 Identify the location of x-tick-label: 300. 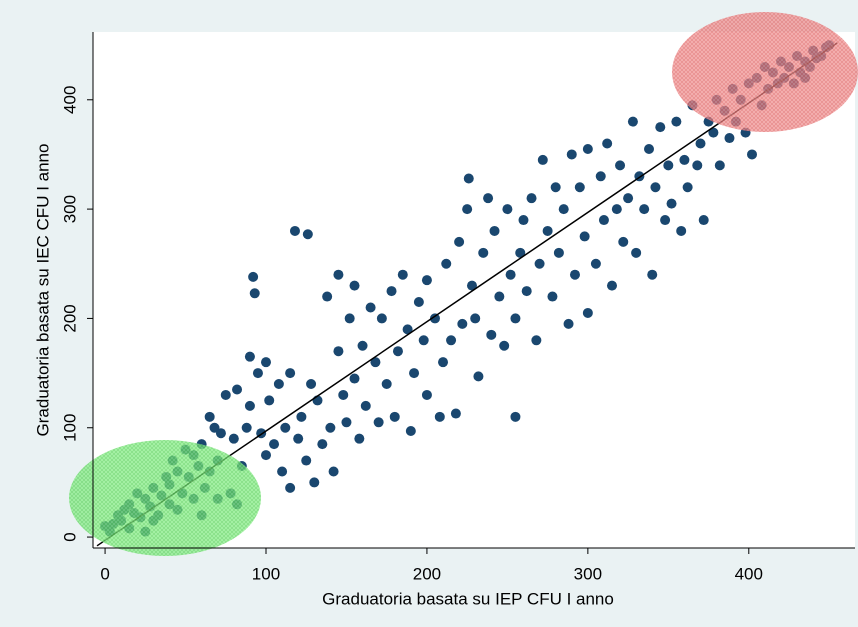
(588, 573).